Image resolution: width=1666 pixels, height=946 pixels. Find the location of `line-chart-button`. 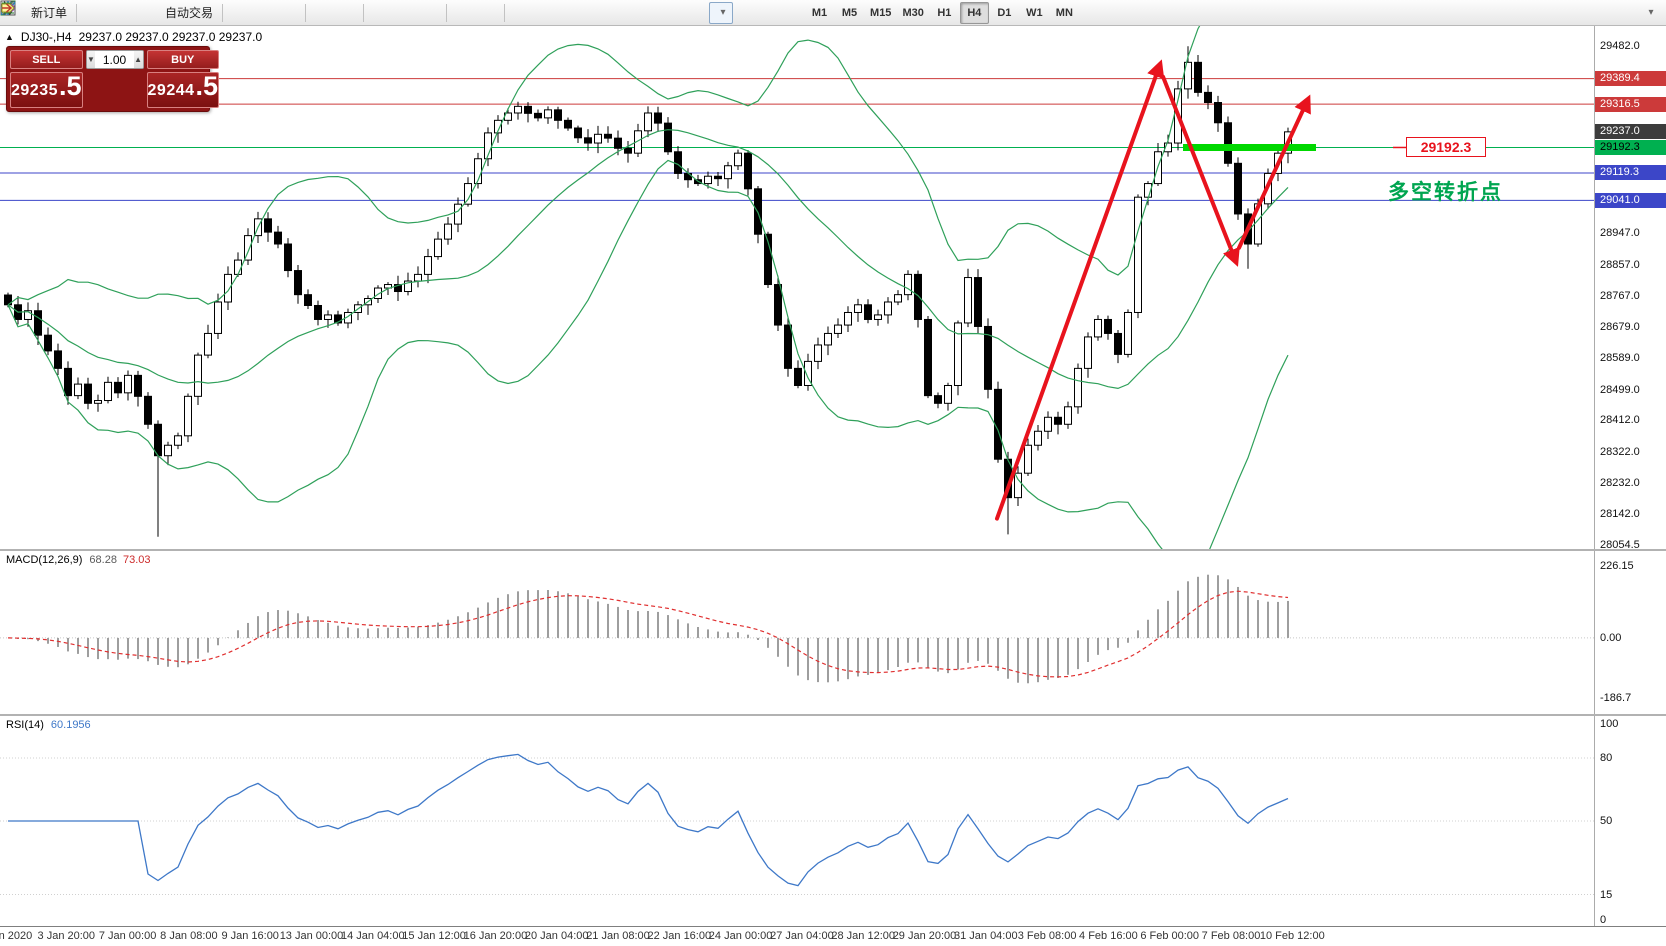

line-chart-button is located at coordinates (150, 13).